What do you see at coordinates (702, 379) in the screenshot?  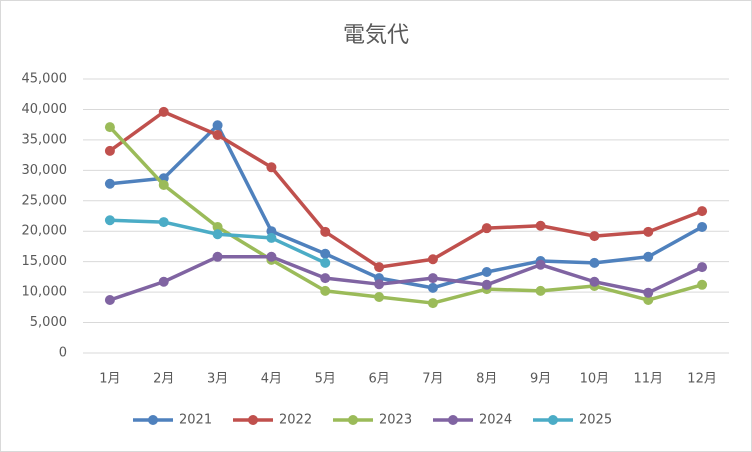 I see `x-tick-label: 12月` at bounding box center [702, 379].